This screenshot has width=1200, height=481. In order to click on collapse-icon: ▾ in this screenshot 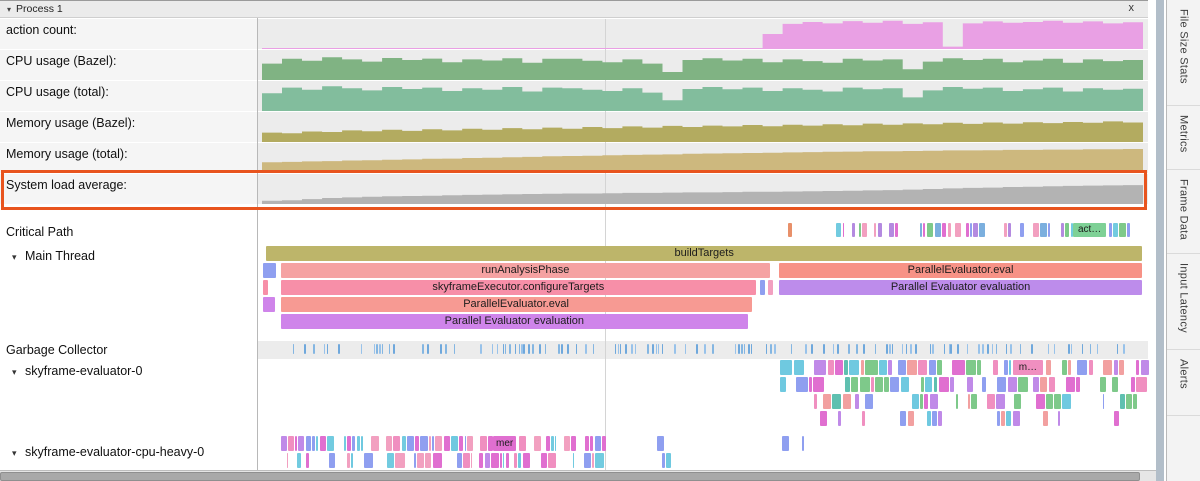, I will do `click(14, 453)`.